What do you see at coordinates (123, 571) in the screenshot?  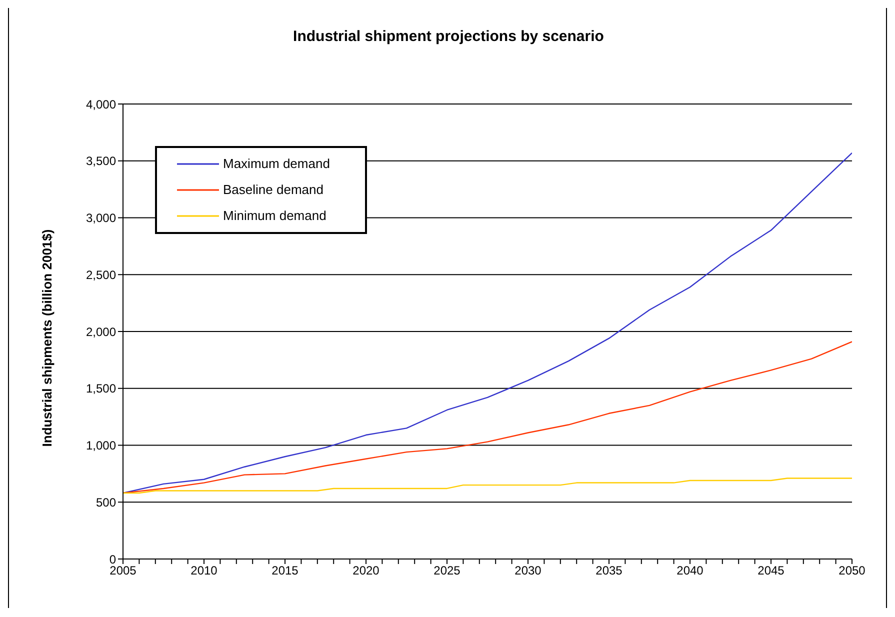 I see `x-tick-label: 2005` at bounding box center [123, 571].